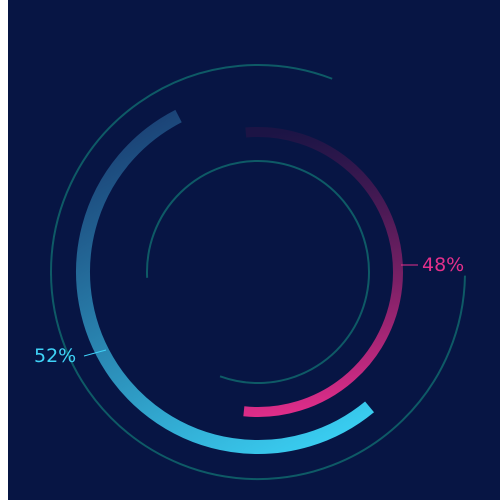  Describe the element at coordinates (55, 356) in the screenshot. I see `data-label-52: 52%` at that location.